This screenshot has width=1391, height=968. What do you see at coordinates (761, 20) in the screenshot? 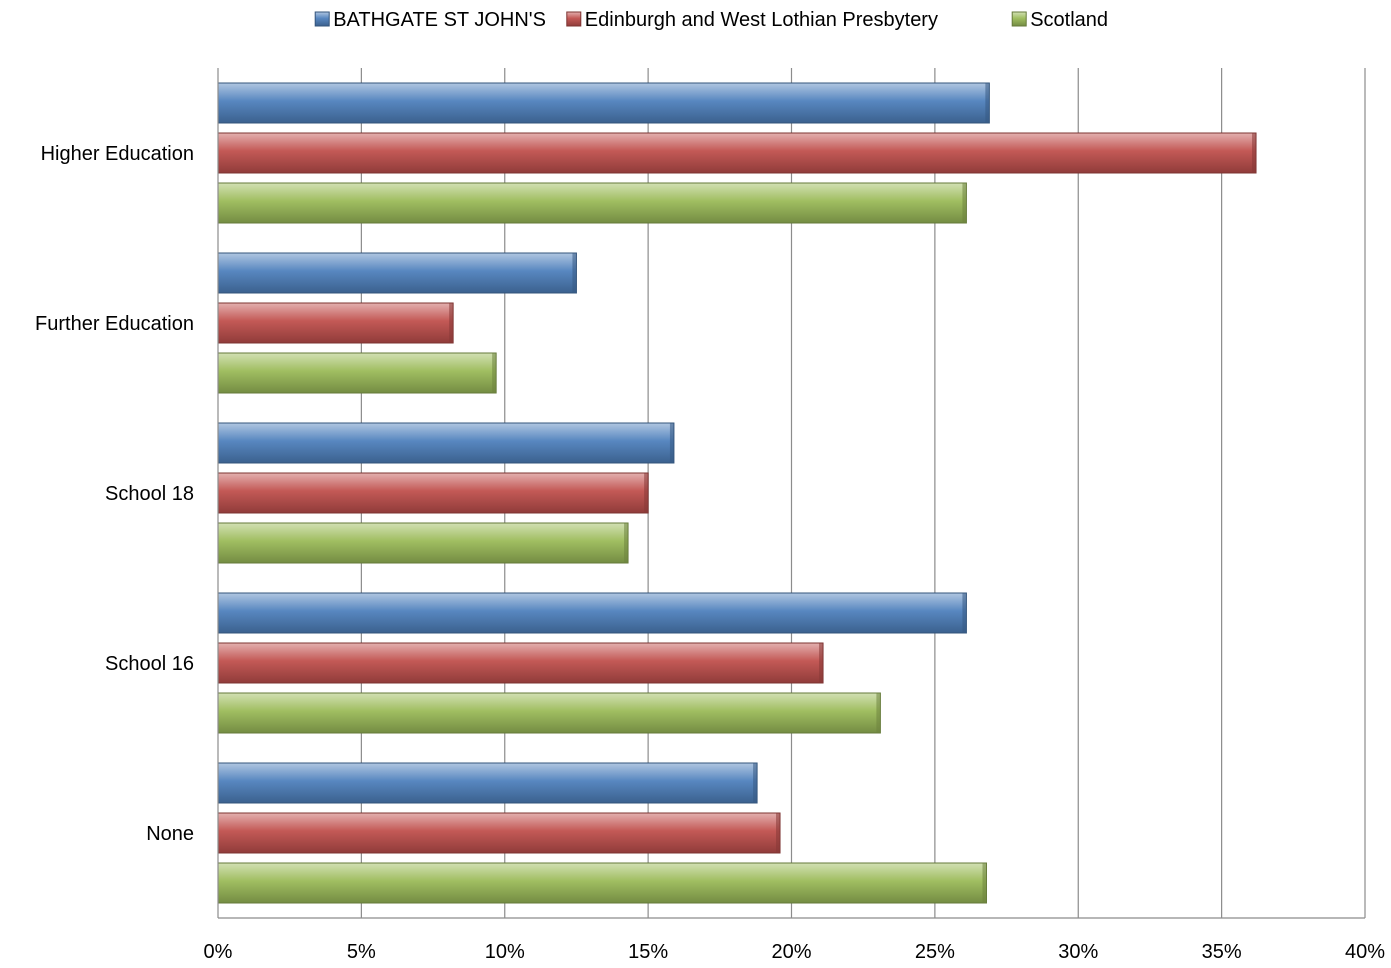
I see `legend-label: Edinburgh and West Lothian Presbytery` at bounding box center [761, 20].